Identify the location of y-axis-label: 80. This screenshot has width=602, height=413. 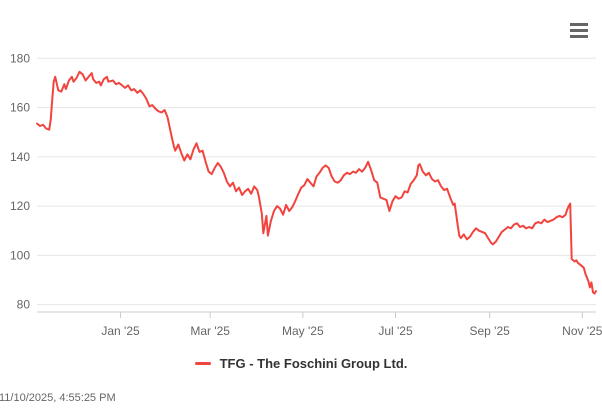
(24, 305).